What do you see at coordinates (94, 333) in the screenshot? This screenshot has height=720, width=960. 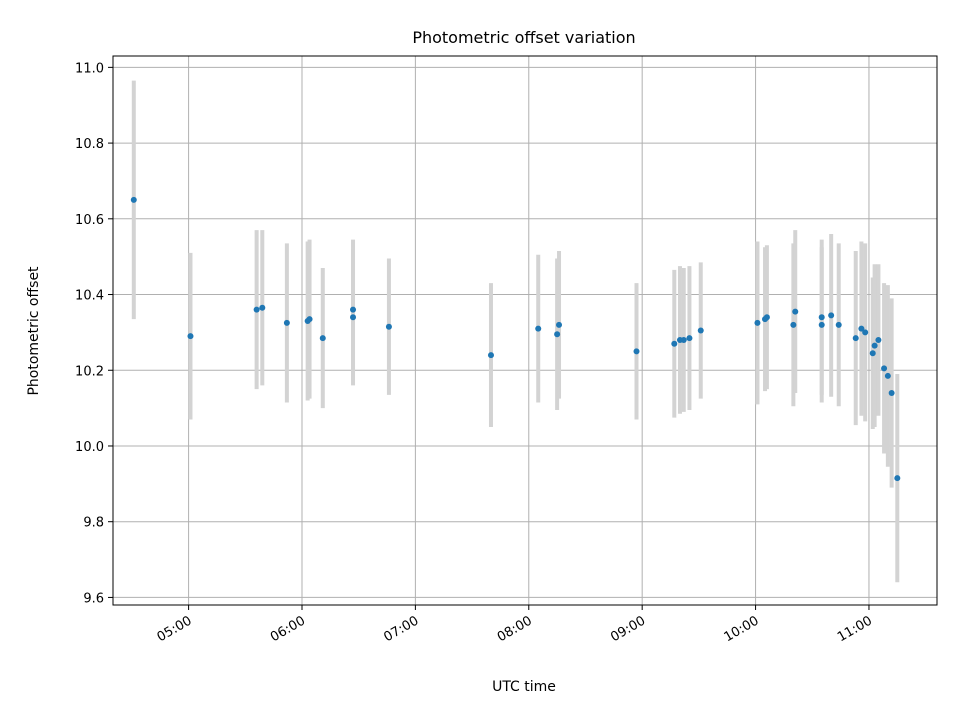 I see `y-axis-ticks: 9.6 9.8 10.0 10.2 10.4 10.6 10.8 11.0` at bounding box center [94, 333].